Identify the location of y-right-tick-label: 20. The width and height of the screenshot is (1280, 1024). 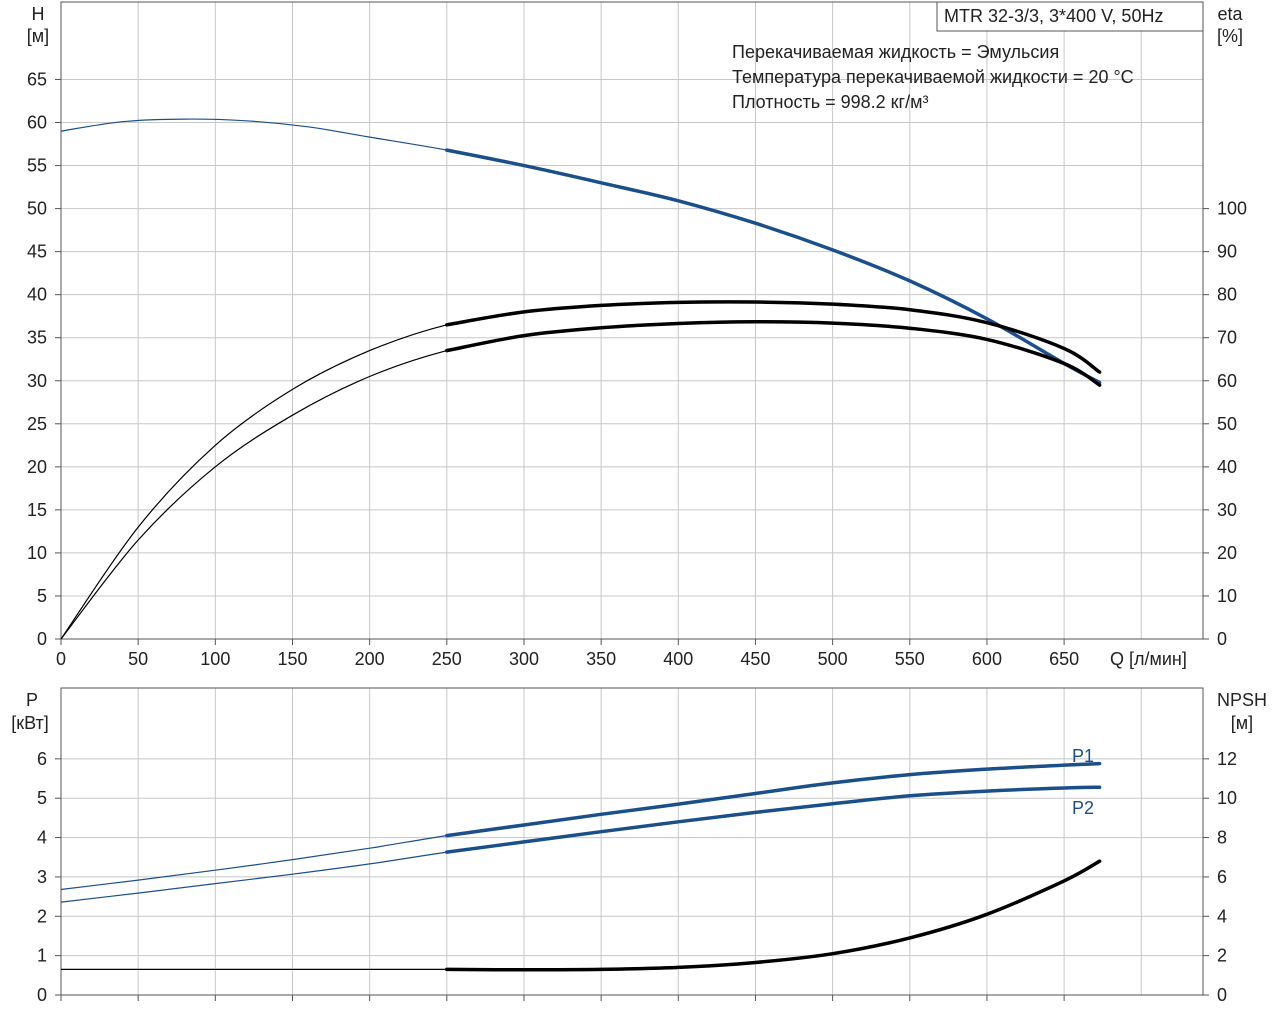
(1227, 553).